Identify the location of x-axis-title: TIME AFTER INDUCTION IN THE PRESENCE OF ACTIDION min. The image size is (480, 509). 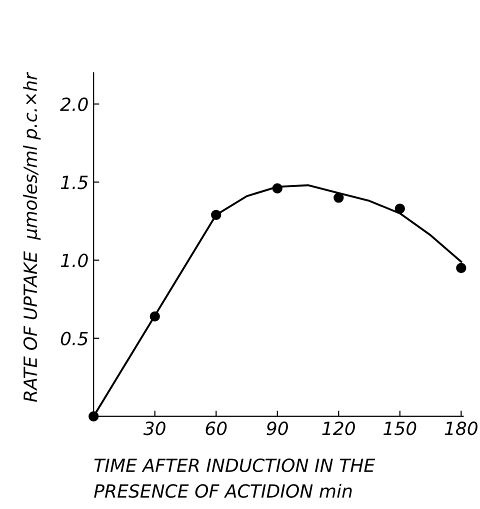
(235, 478).